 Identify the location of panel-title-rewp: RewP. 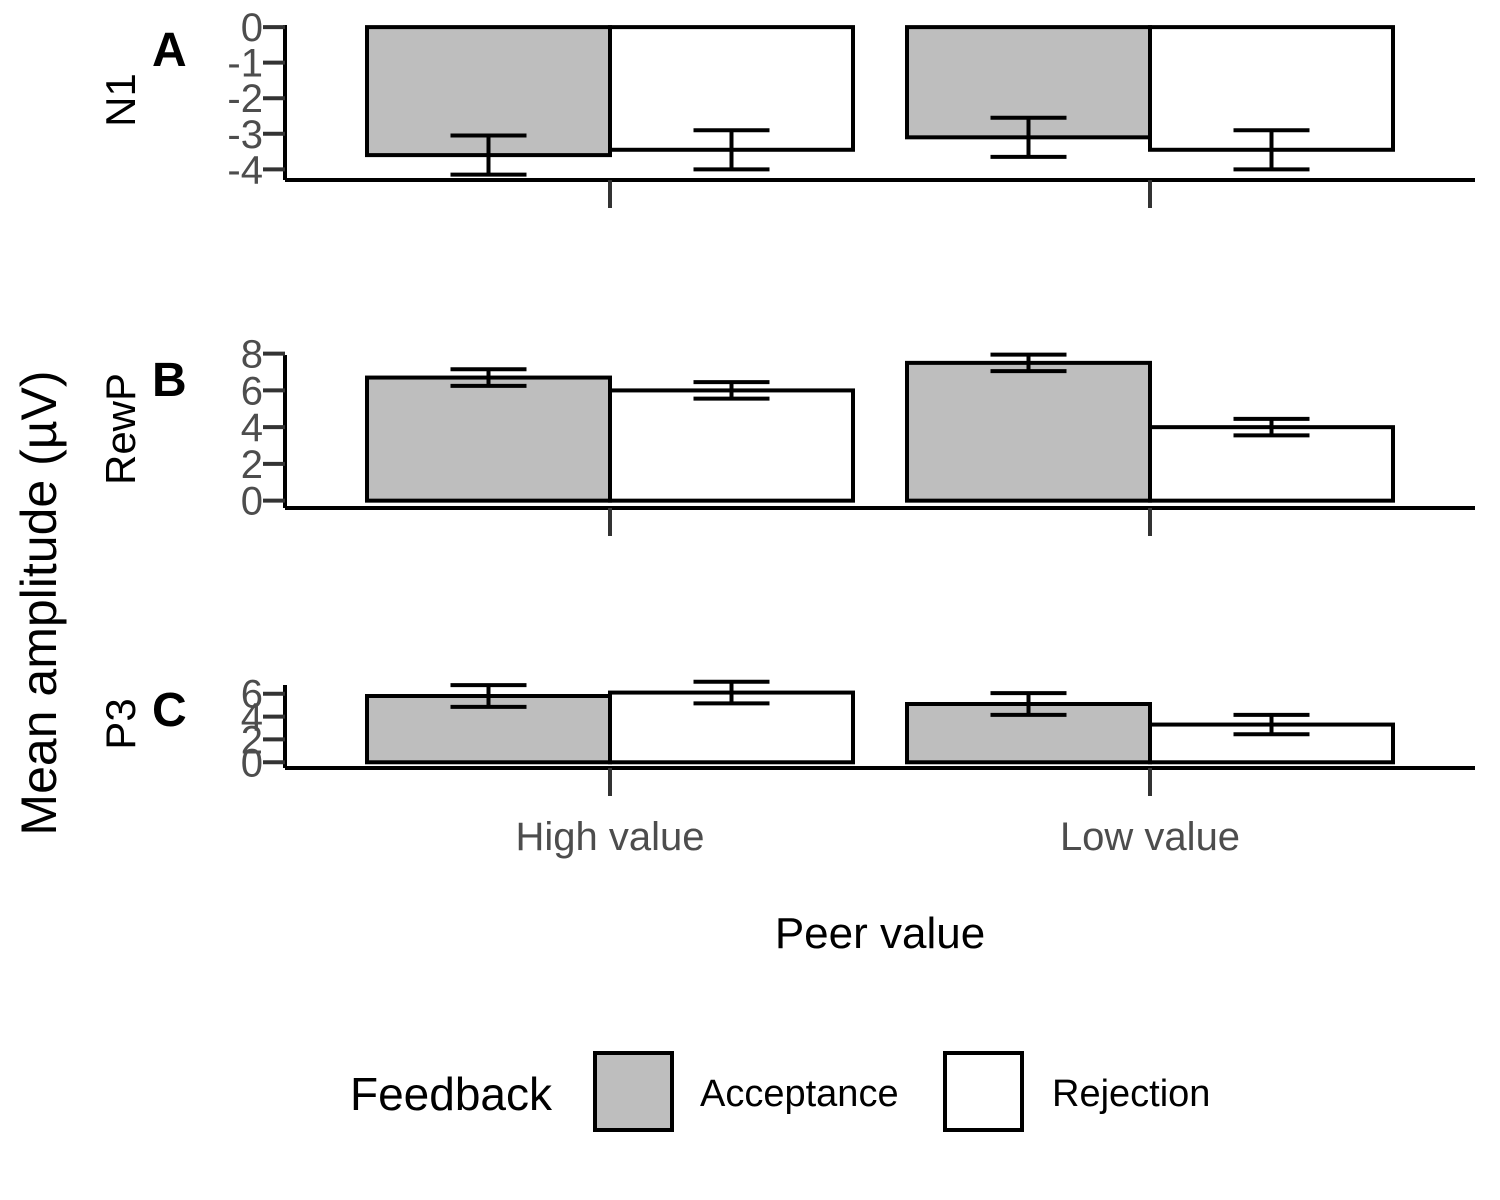
(120, 429).